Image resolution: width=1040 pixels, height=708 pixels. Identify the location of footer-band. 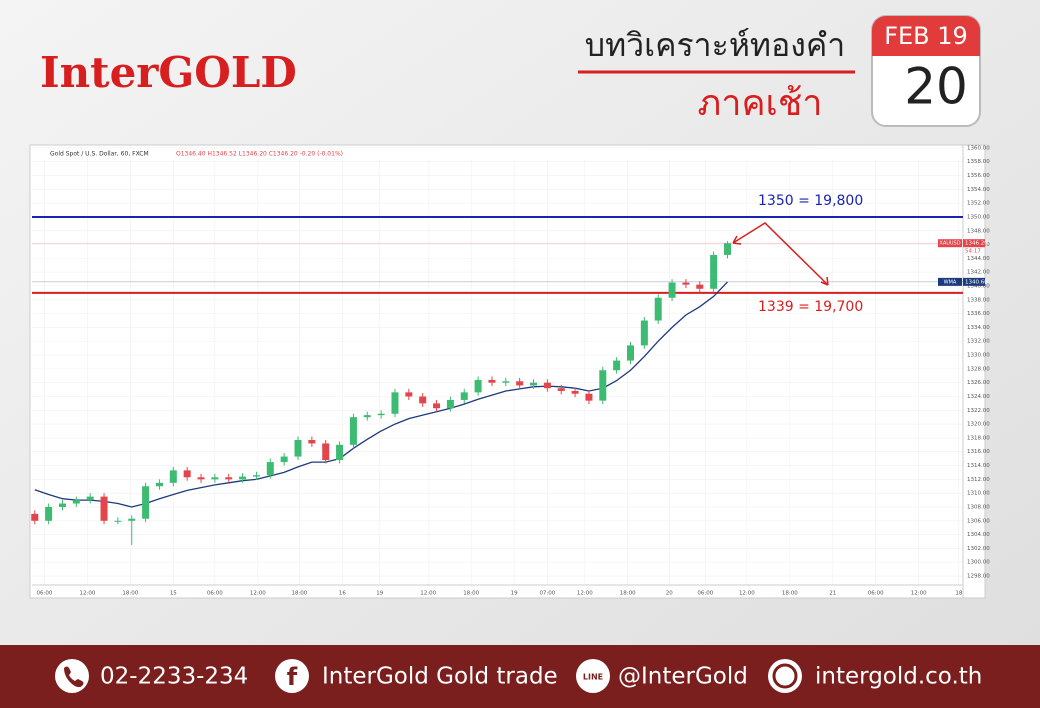
(520, 676).